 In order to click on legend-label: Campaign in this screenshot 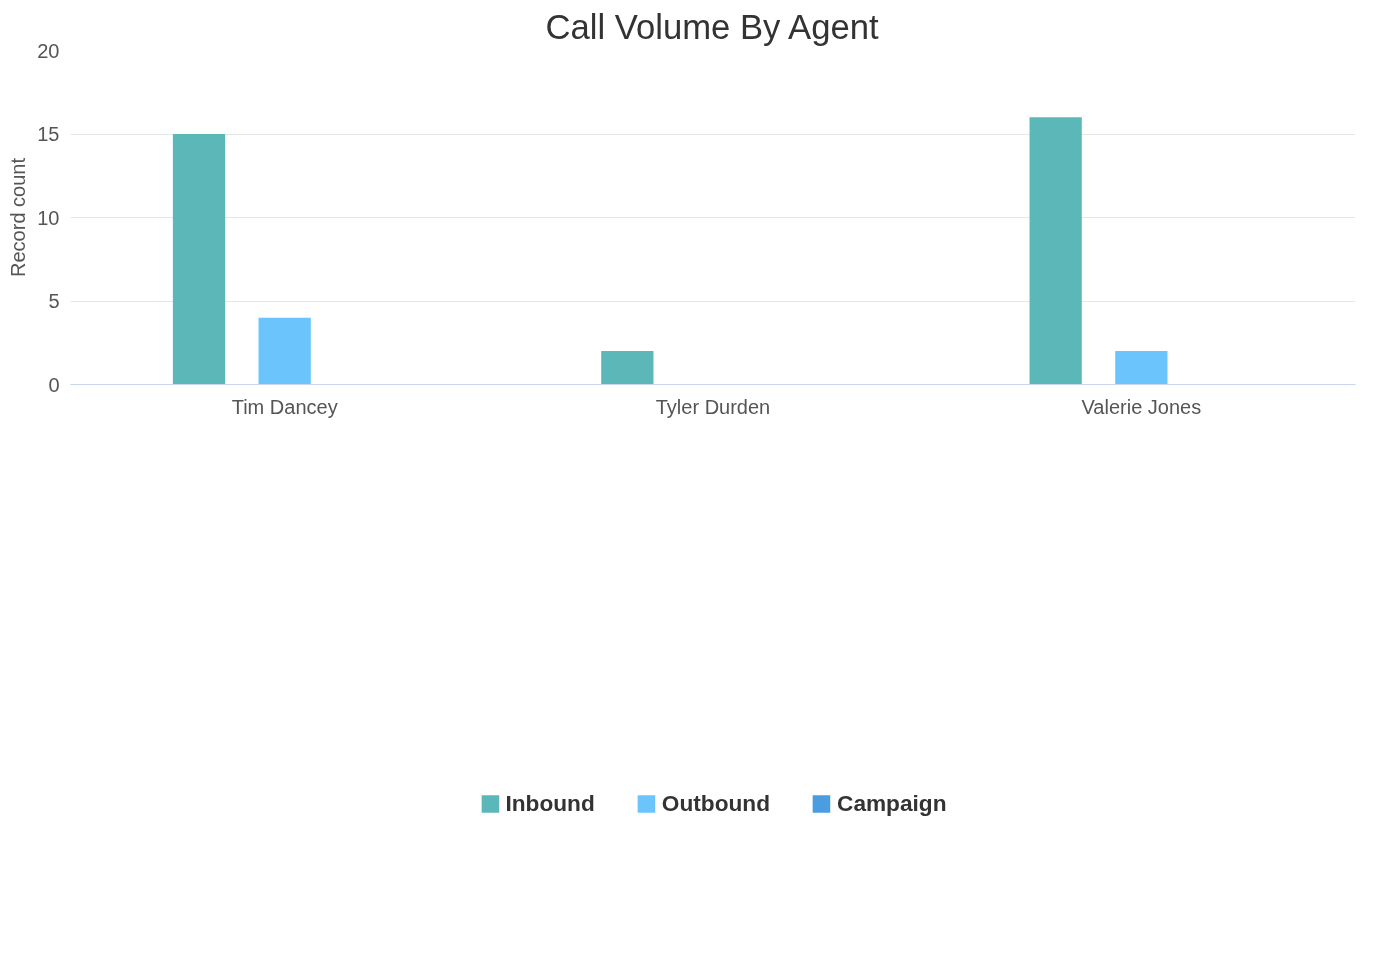, I will do `click(892, 803)`.